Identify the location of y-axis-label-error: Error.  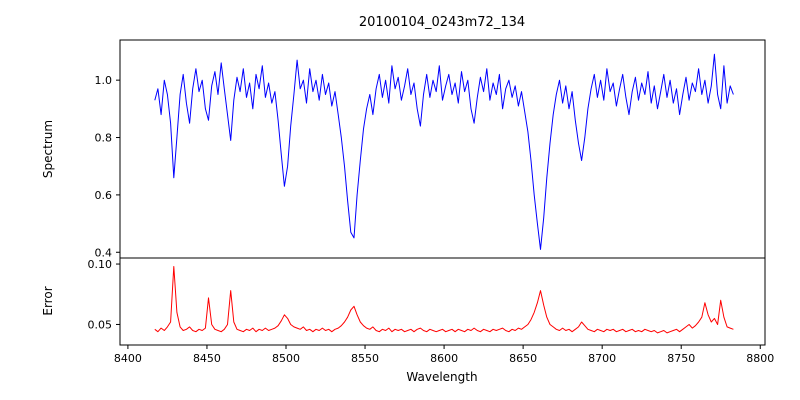
(48, 300).